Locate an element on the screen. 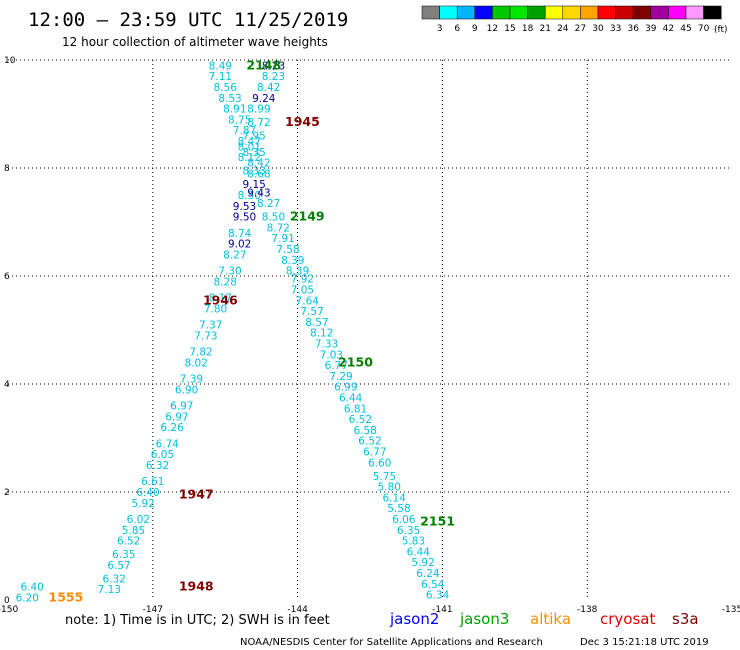  pass-time-label: 2150 is located at coordinates (355, 361).